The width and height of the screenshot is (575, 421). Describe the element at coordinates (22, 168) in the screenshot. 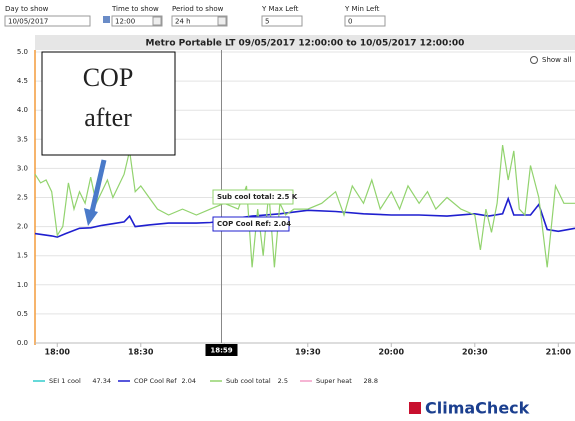

I see `y-tick-label: 3.0` at that location.